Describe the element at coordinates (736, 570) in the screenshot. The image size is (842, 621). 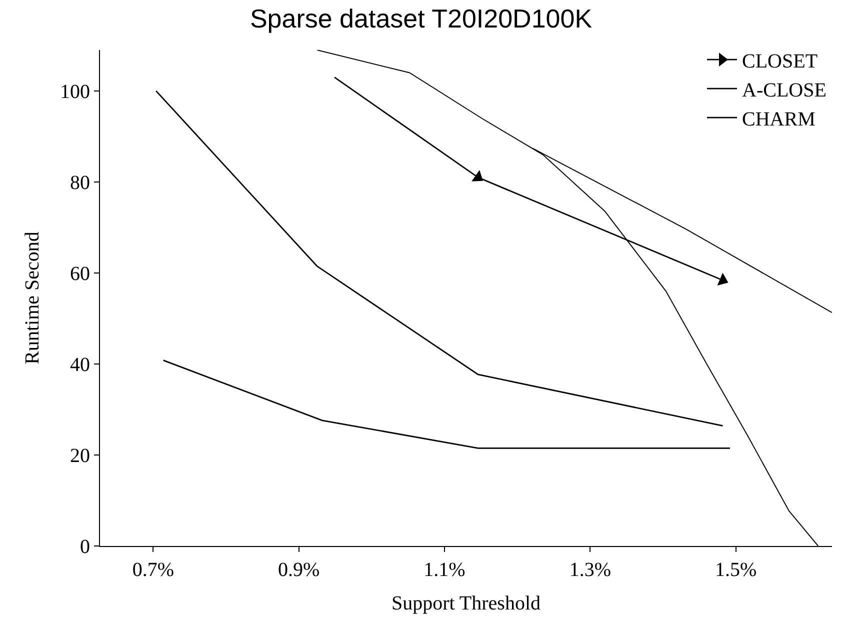
I see `x-tick-label: 1.5%` at that location.